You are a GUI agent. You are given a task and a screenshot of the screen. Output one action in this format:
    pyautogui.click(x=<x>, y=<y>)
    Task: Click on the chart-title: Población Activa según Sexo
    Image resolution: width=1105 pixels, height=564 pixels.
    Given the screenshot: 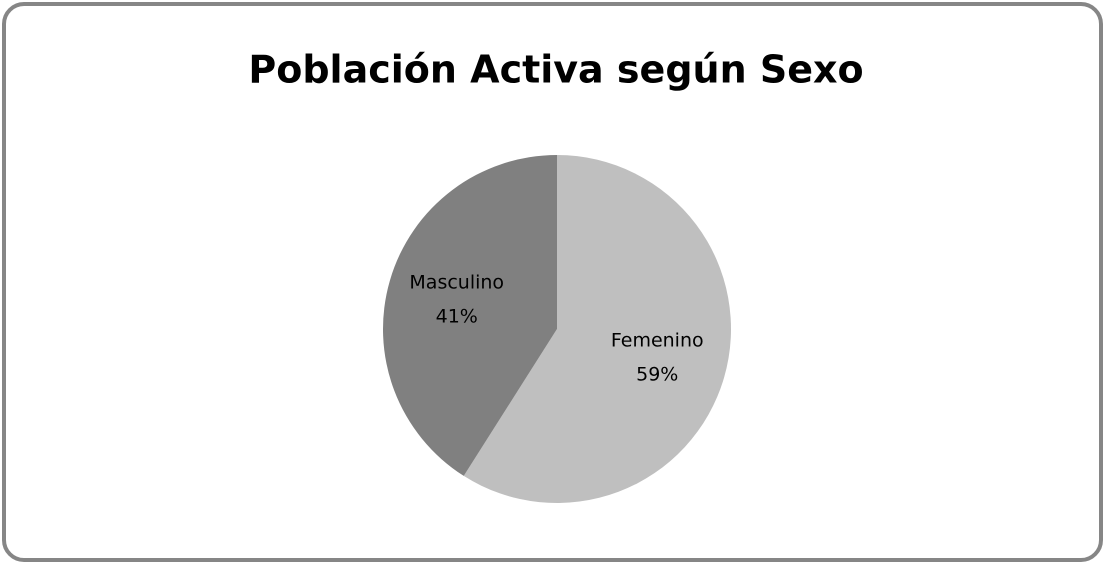 What is the action you would take?
    pyautogui.click(x=555, y=70)
    